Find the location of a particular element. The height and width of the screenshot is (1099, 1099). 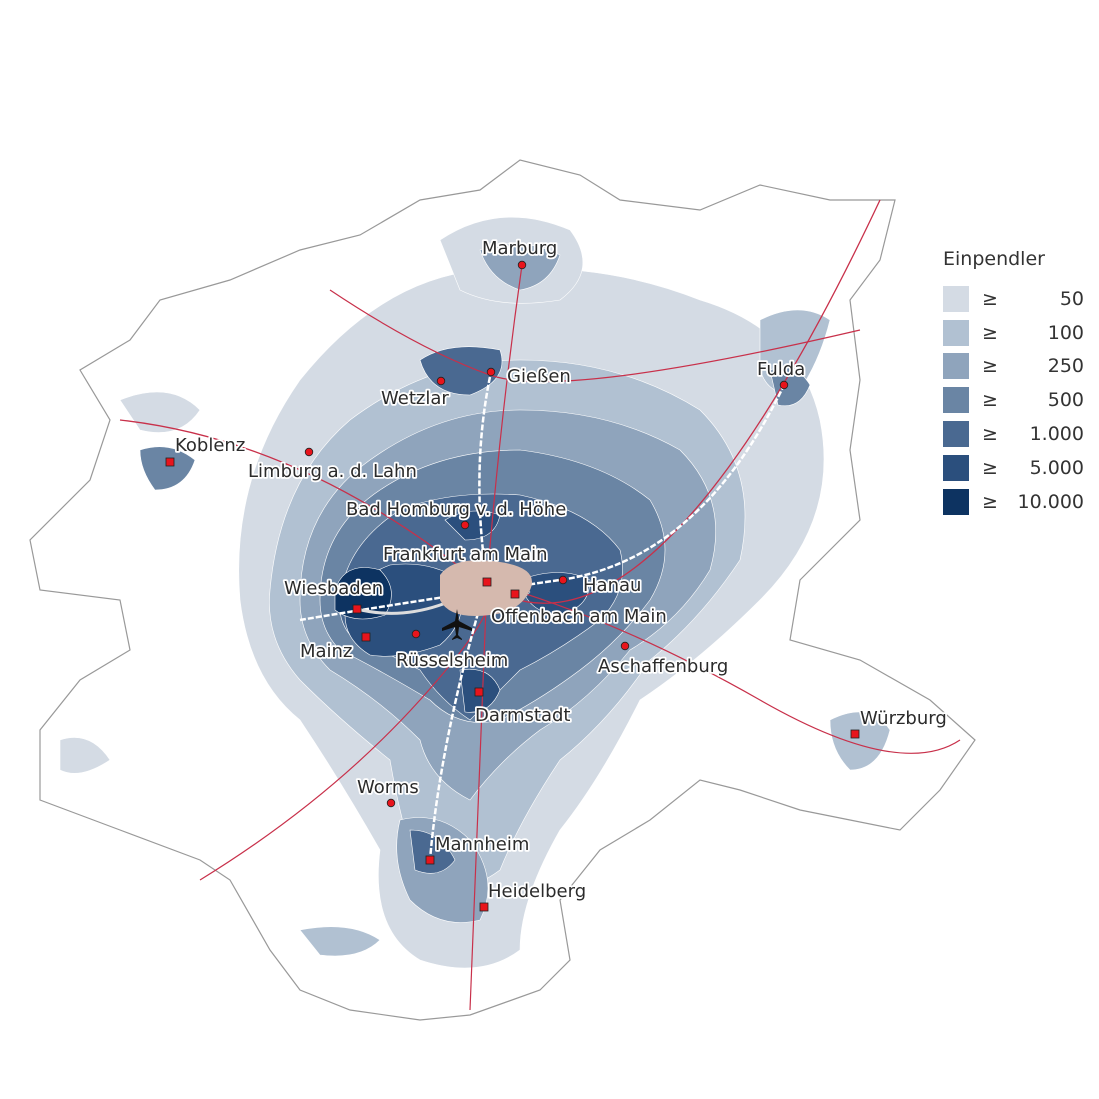

legend-item: ≥5.000 is located at coordinates (1015, 468).